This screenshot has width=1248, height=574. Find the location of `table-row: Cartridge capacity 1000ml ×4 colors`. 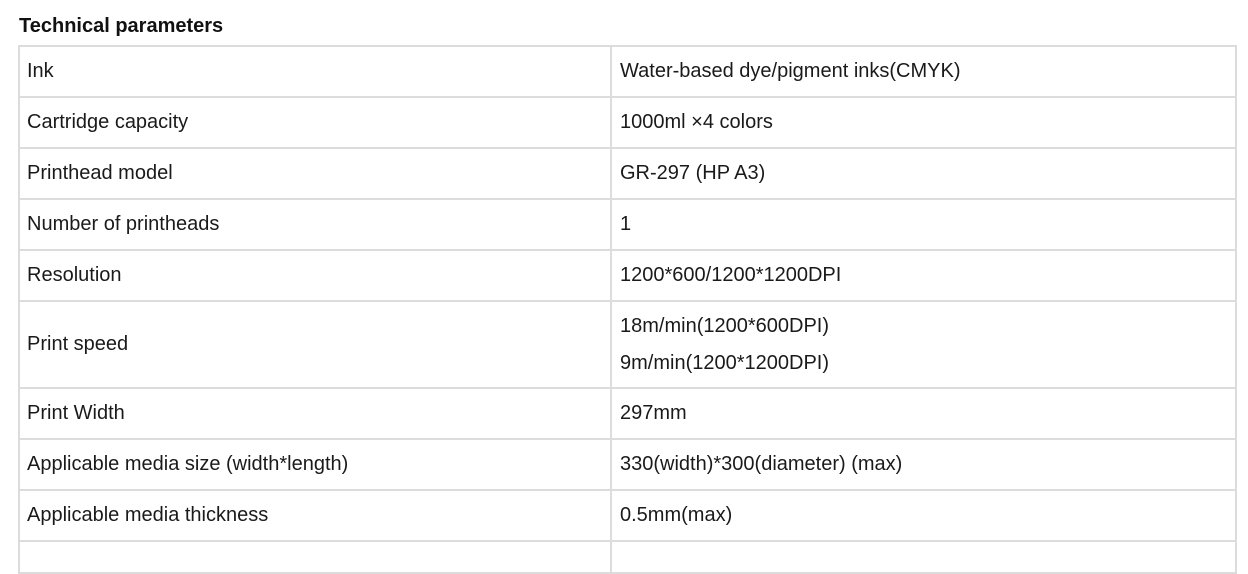

table-row: Cartridge capacity 1000ml ×4 colors is located at coordinates (627, 122).